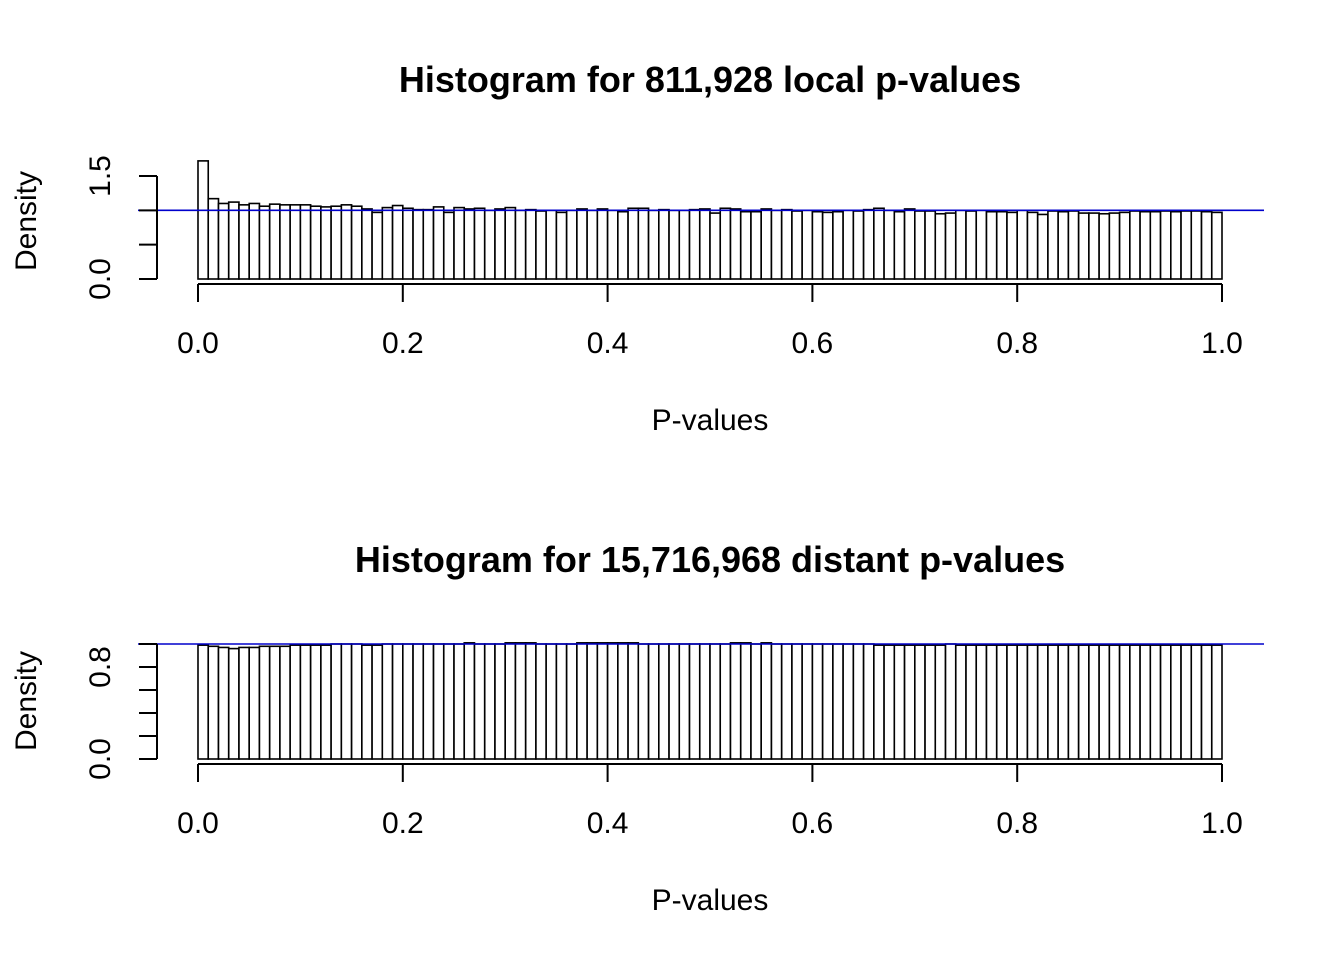  I want to click on y-tick-label: 0.0, so click(100, 279).